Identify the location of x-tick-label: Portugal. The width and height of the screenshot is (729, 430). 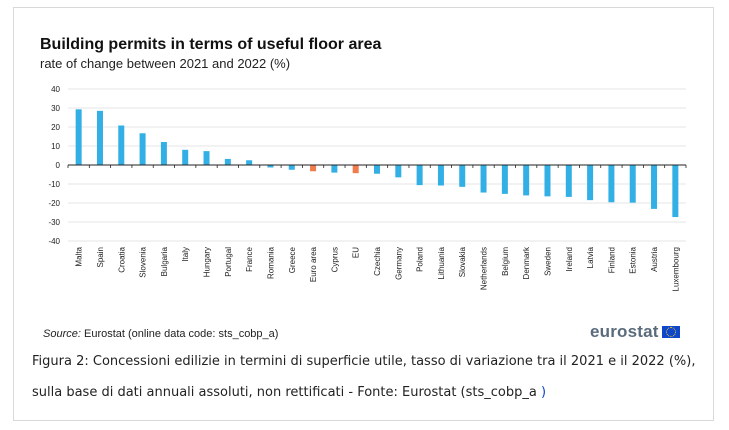
(228, 262).